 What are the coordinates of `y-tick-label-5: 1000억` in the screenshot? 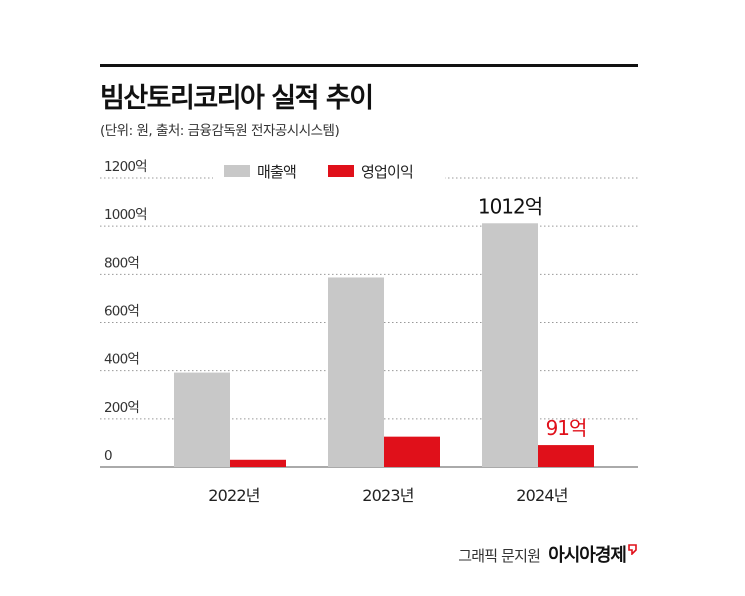 It's located at (125, 215).